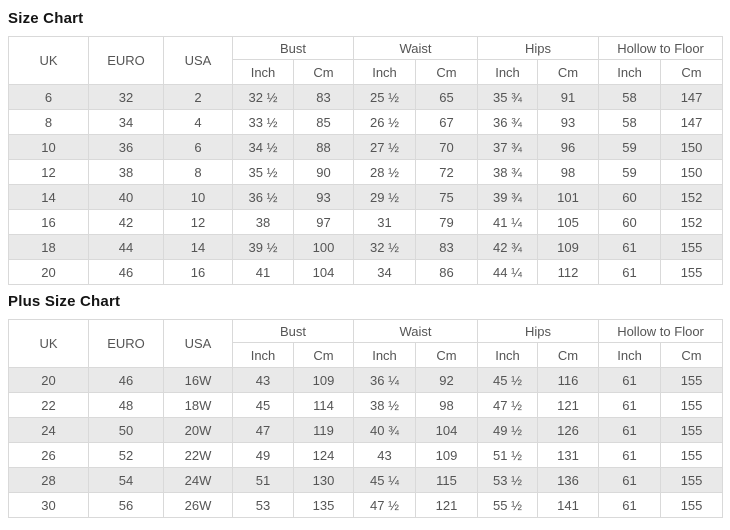 This screenshot has height=530, width=730. What do you see at coordinates (385, 430) in the screenshot?
I see `cell: 40 ¾` at bounding box center [385, 430].